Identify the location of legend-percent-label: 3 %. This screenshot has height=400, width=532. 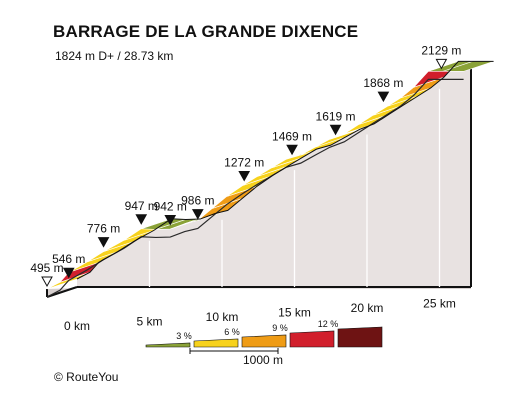
(184, 336).